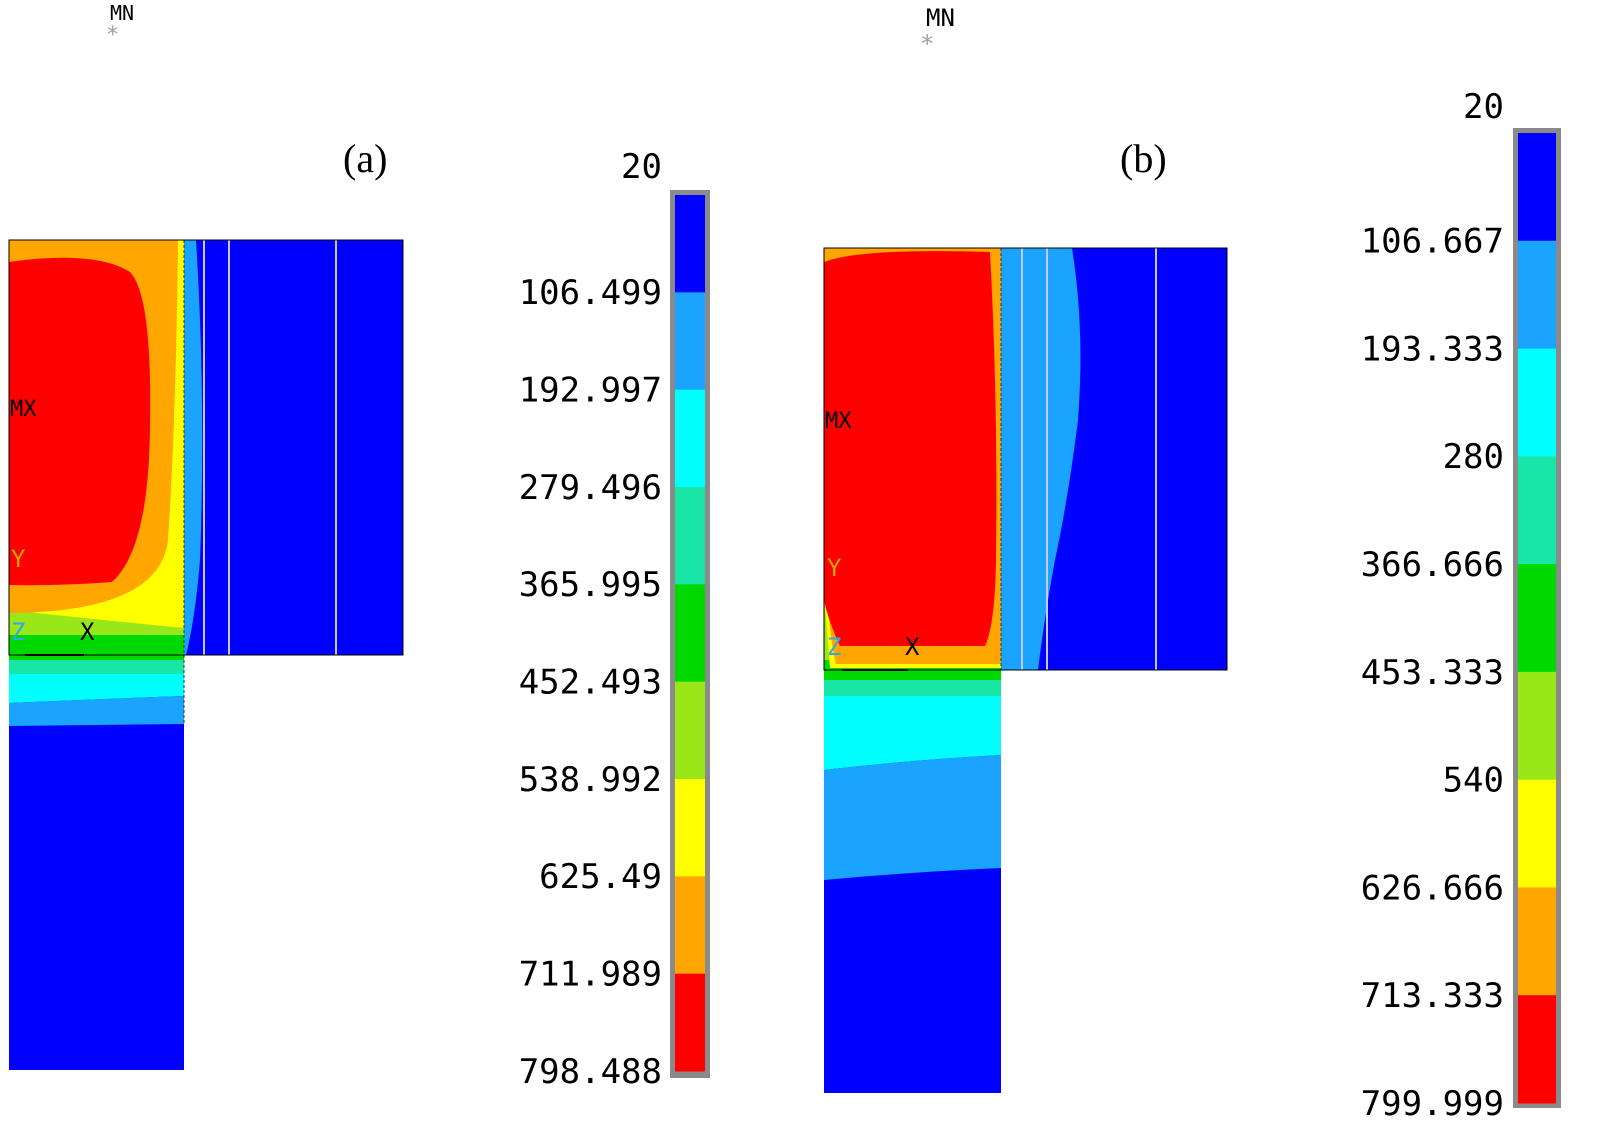  What do you see at coordinates (1432, 673) in the screenshot?
I see `legend-value-label: 453.333` at bounding box center [1432, 673].